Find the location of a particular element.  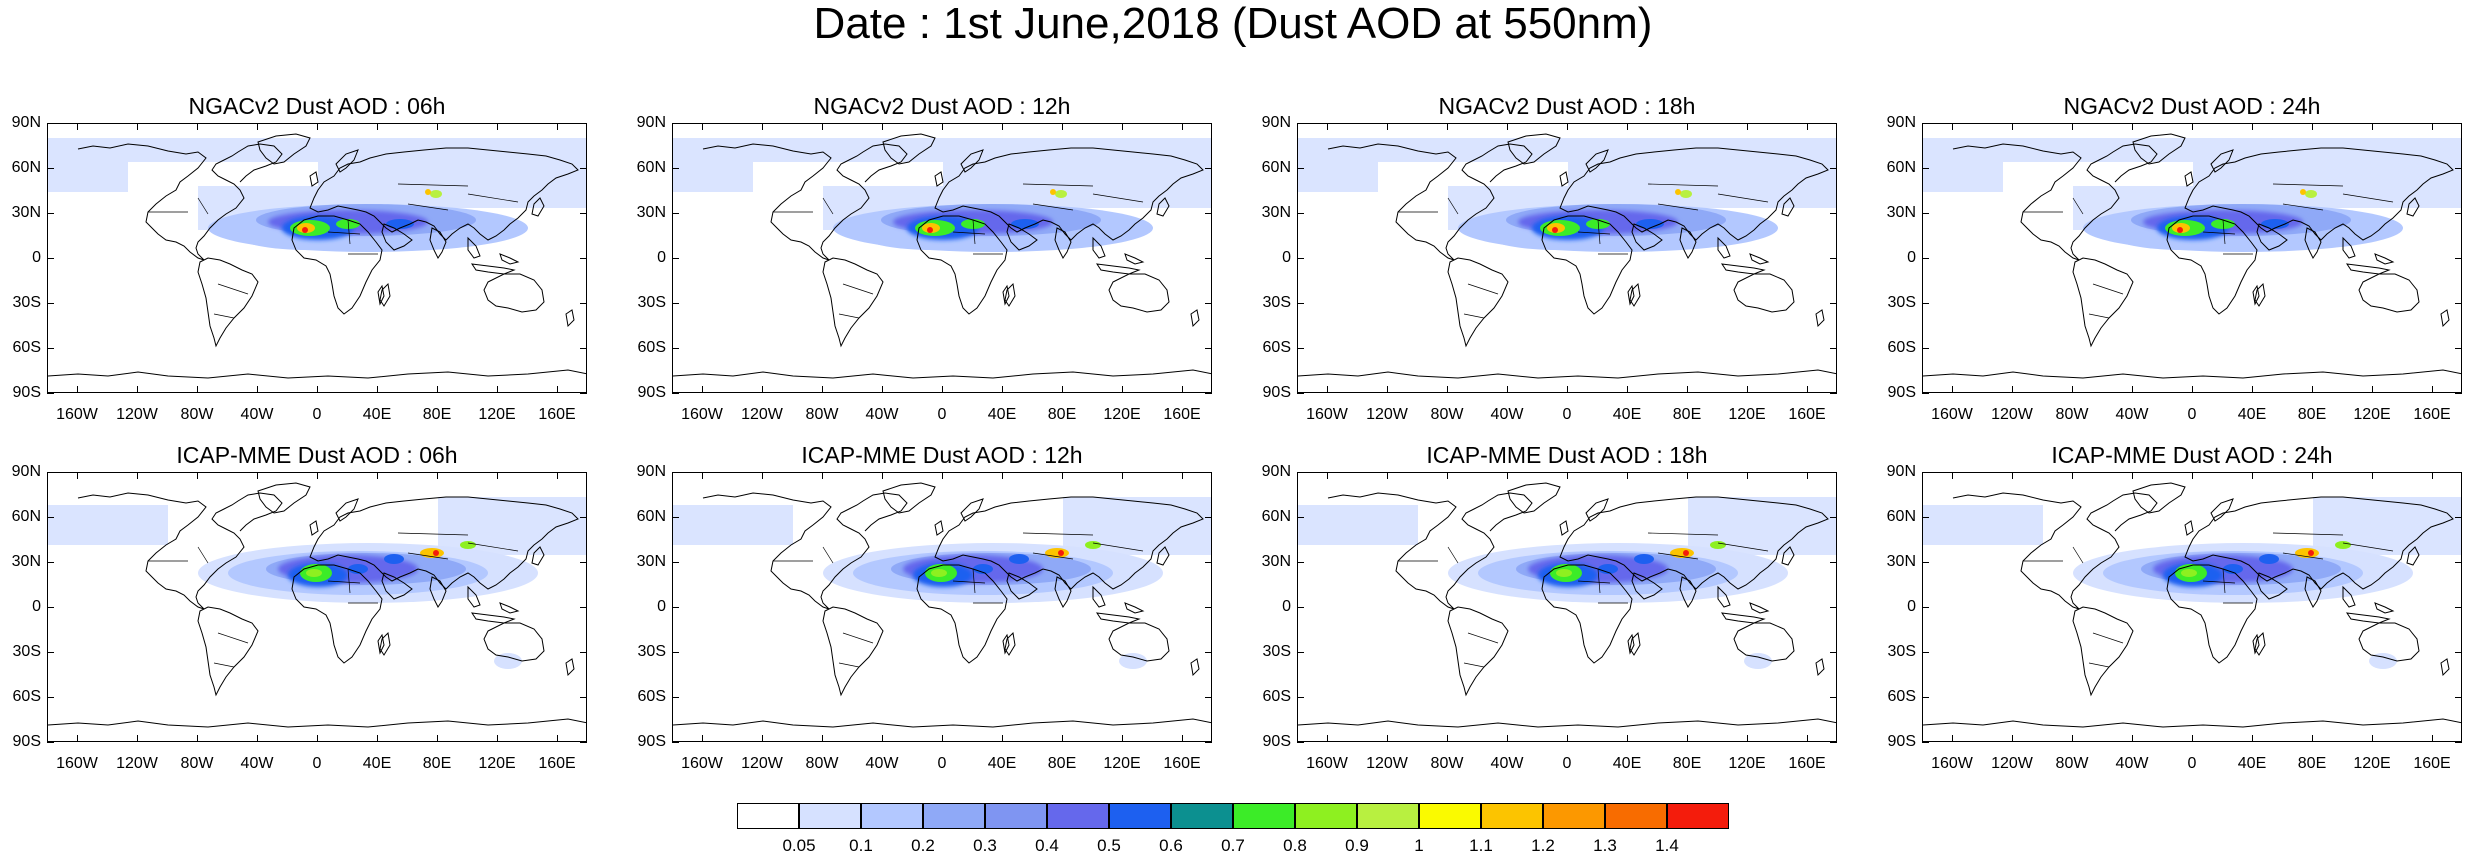

panel-title: ICAP-MME Dust AOD : 24h is located at coordinates (2192, 455).